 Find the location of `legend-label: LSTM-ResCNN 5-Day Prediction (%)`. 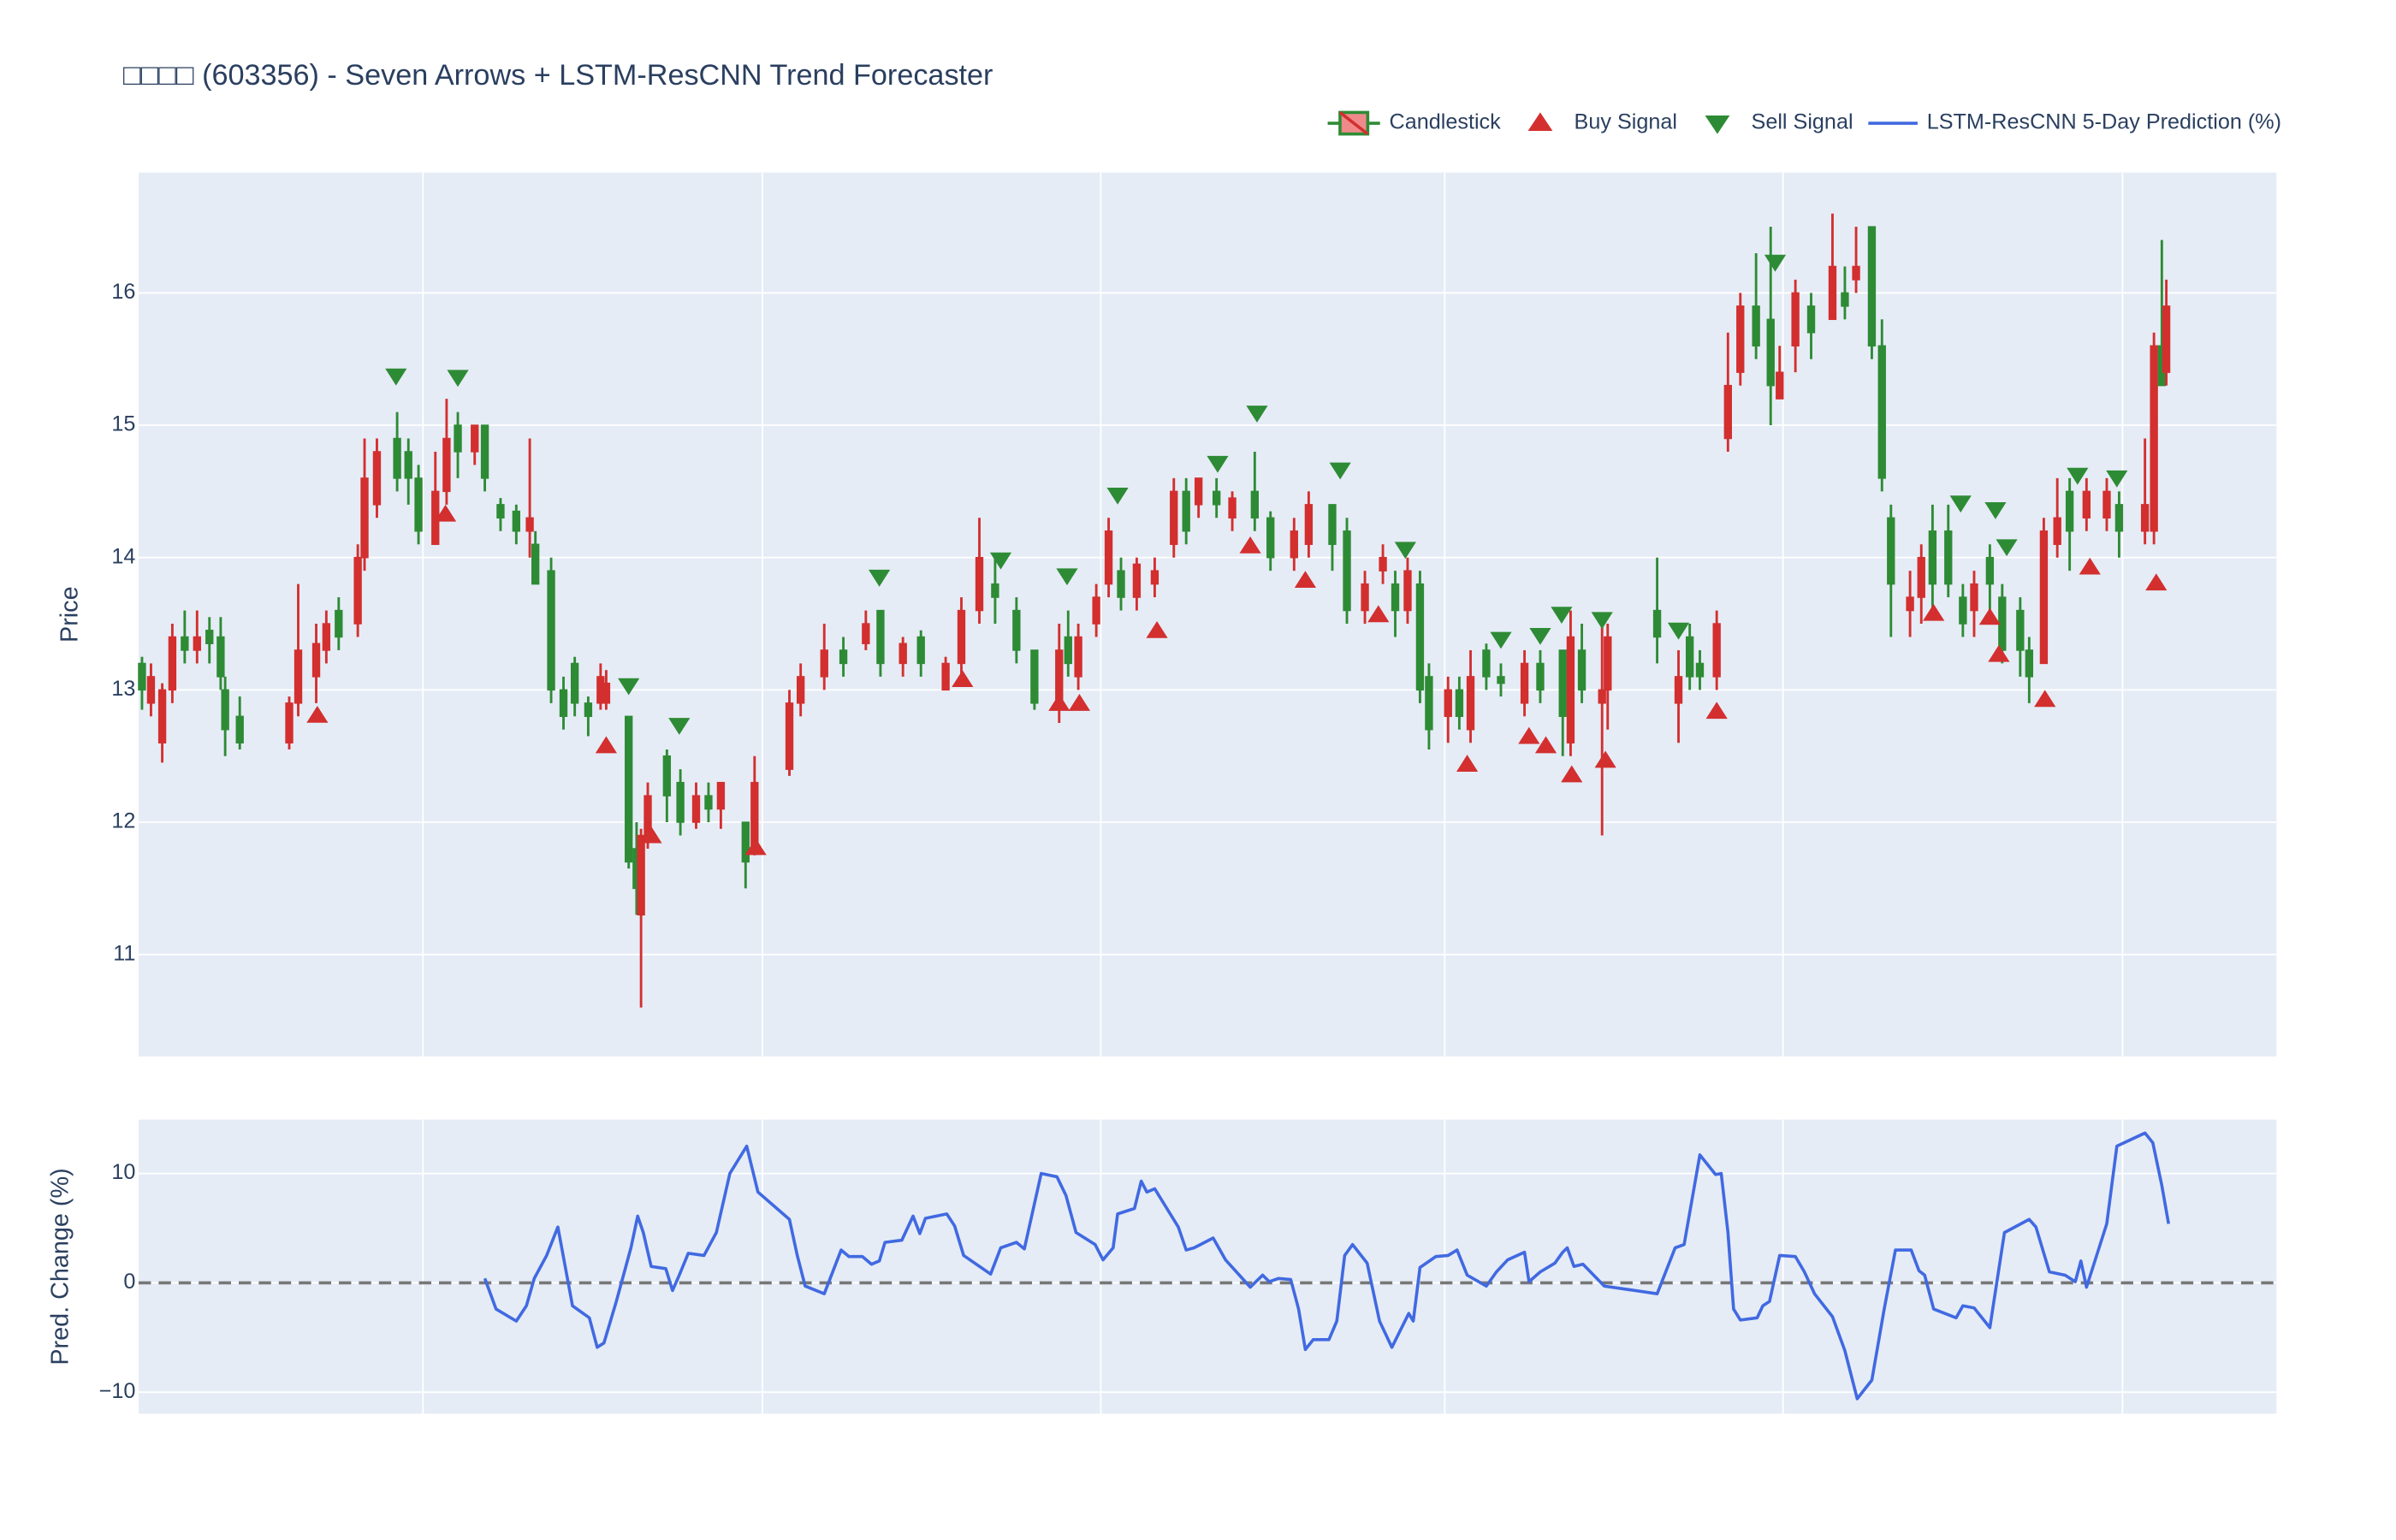

legend-label: LSTM-ResCNN 5-Day Prediction (%) is located at coordinates (2104, 122).